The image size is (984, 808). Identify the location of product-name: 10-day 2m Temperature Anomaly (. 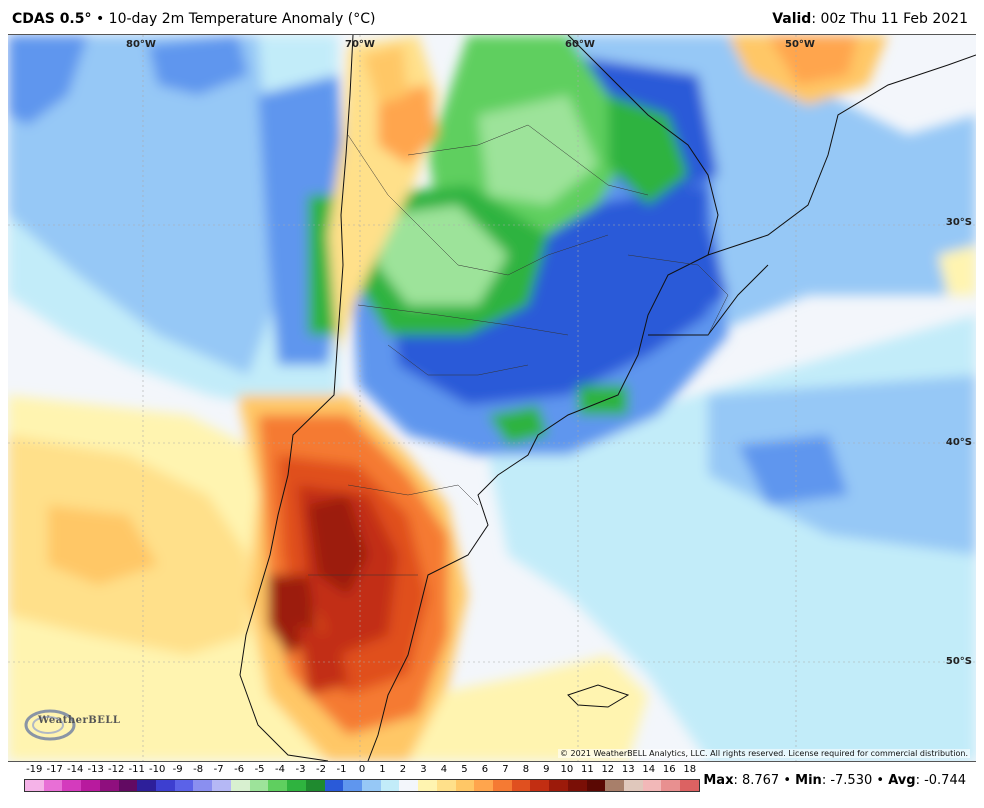
(231, 19).